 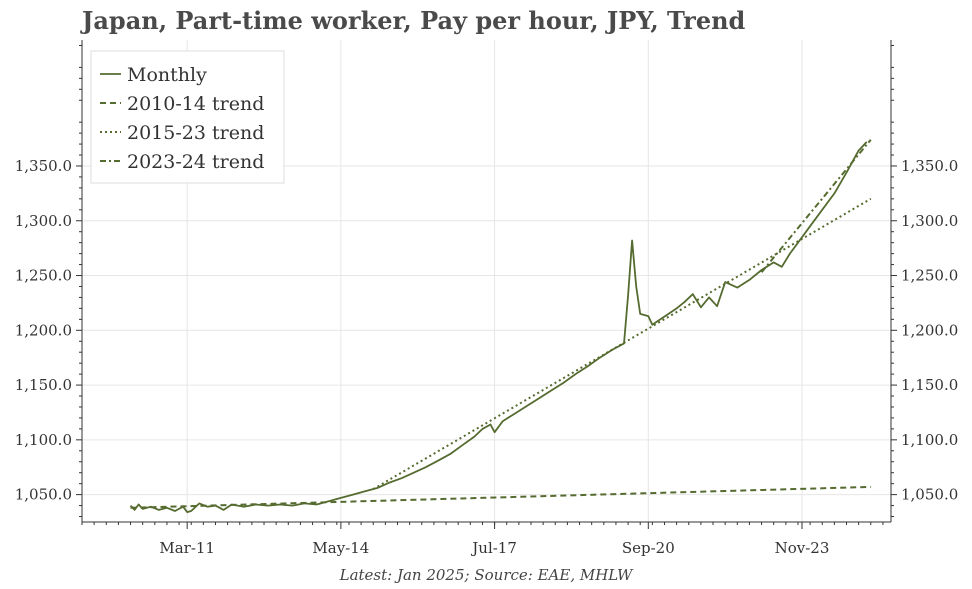 What do you see at coordinates (43, 221) in the screenshot?
I see `y-tick-label-left: 1,300.0` at bounding box center [43, 221].